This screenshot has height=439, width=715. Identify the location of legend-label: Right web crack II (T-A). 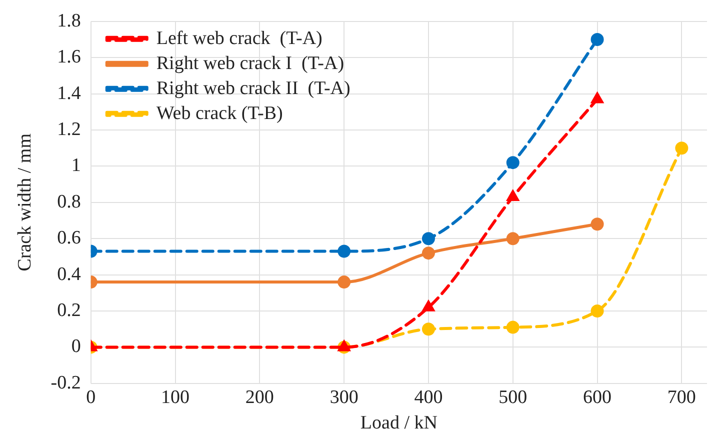
(253, 88).